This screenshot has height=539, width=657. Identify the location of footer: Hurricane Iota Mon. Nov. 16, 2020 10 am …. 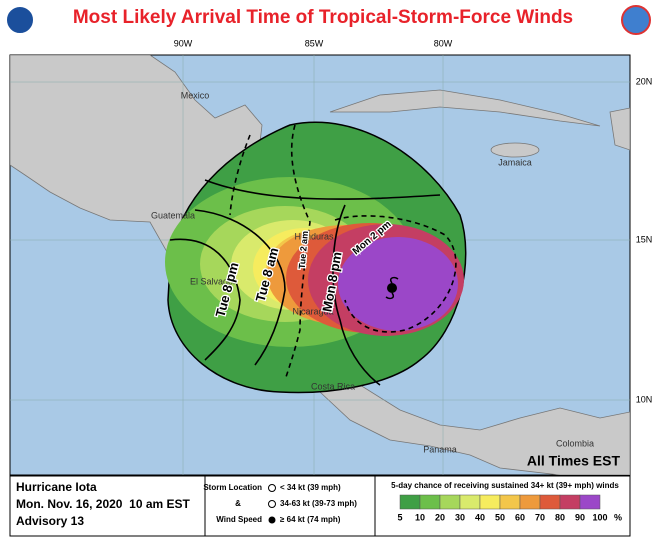
(320, 506).